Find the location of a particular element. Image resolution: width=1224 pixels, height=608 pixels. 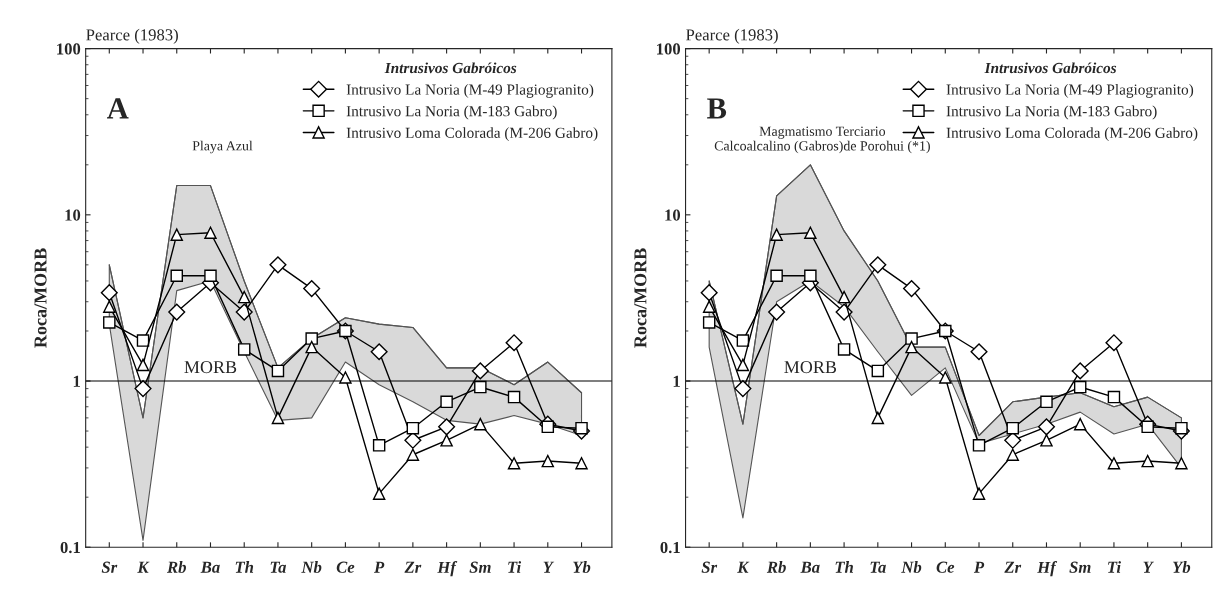

annotation: A is located at coordinates (118, 108).